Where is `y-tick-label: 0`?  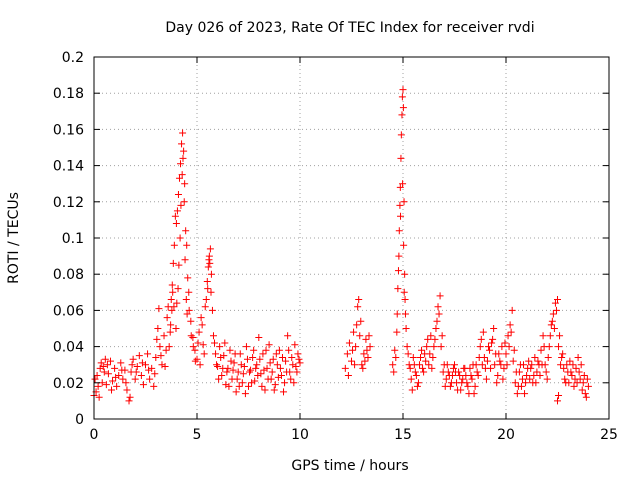 y-tick-label: 0 is located at coordinates (79, 420).